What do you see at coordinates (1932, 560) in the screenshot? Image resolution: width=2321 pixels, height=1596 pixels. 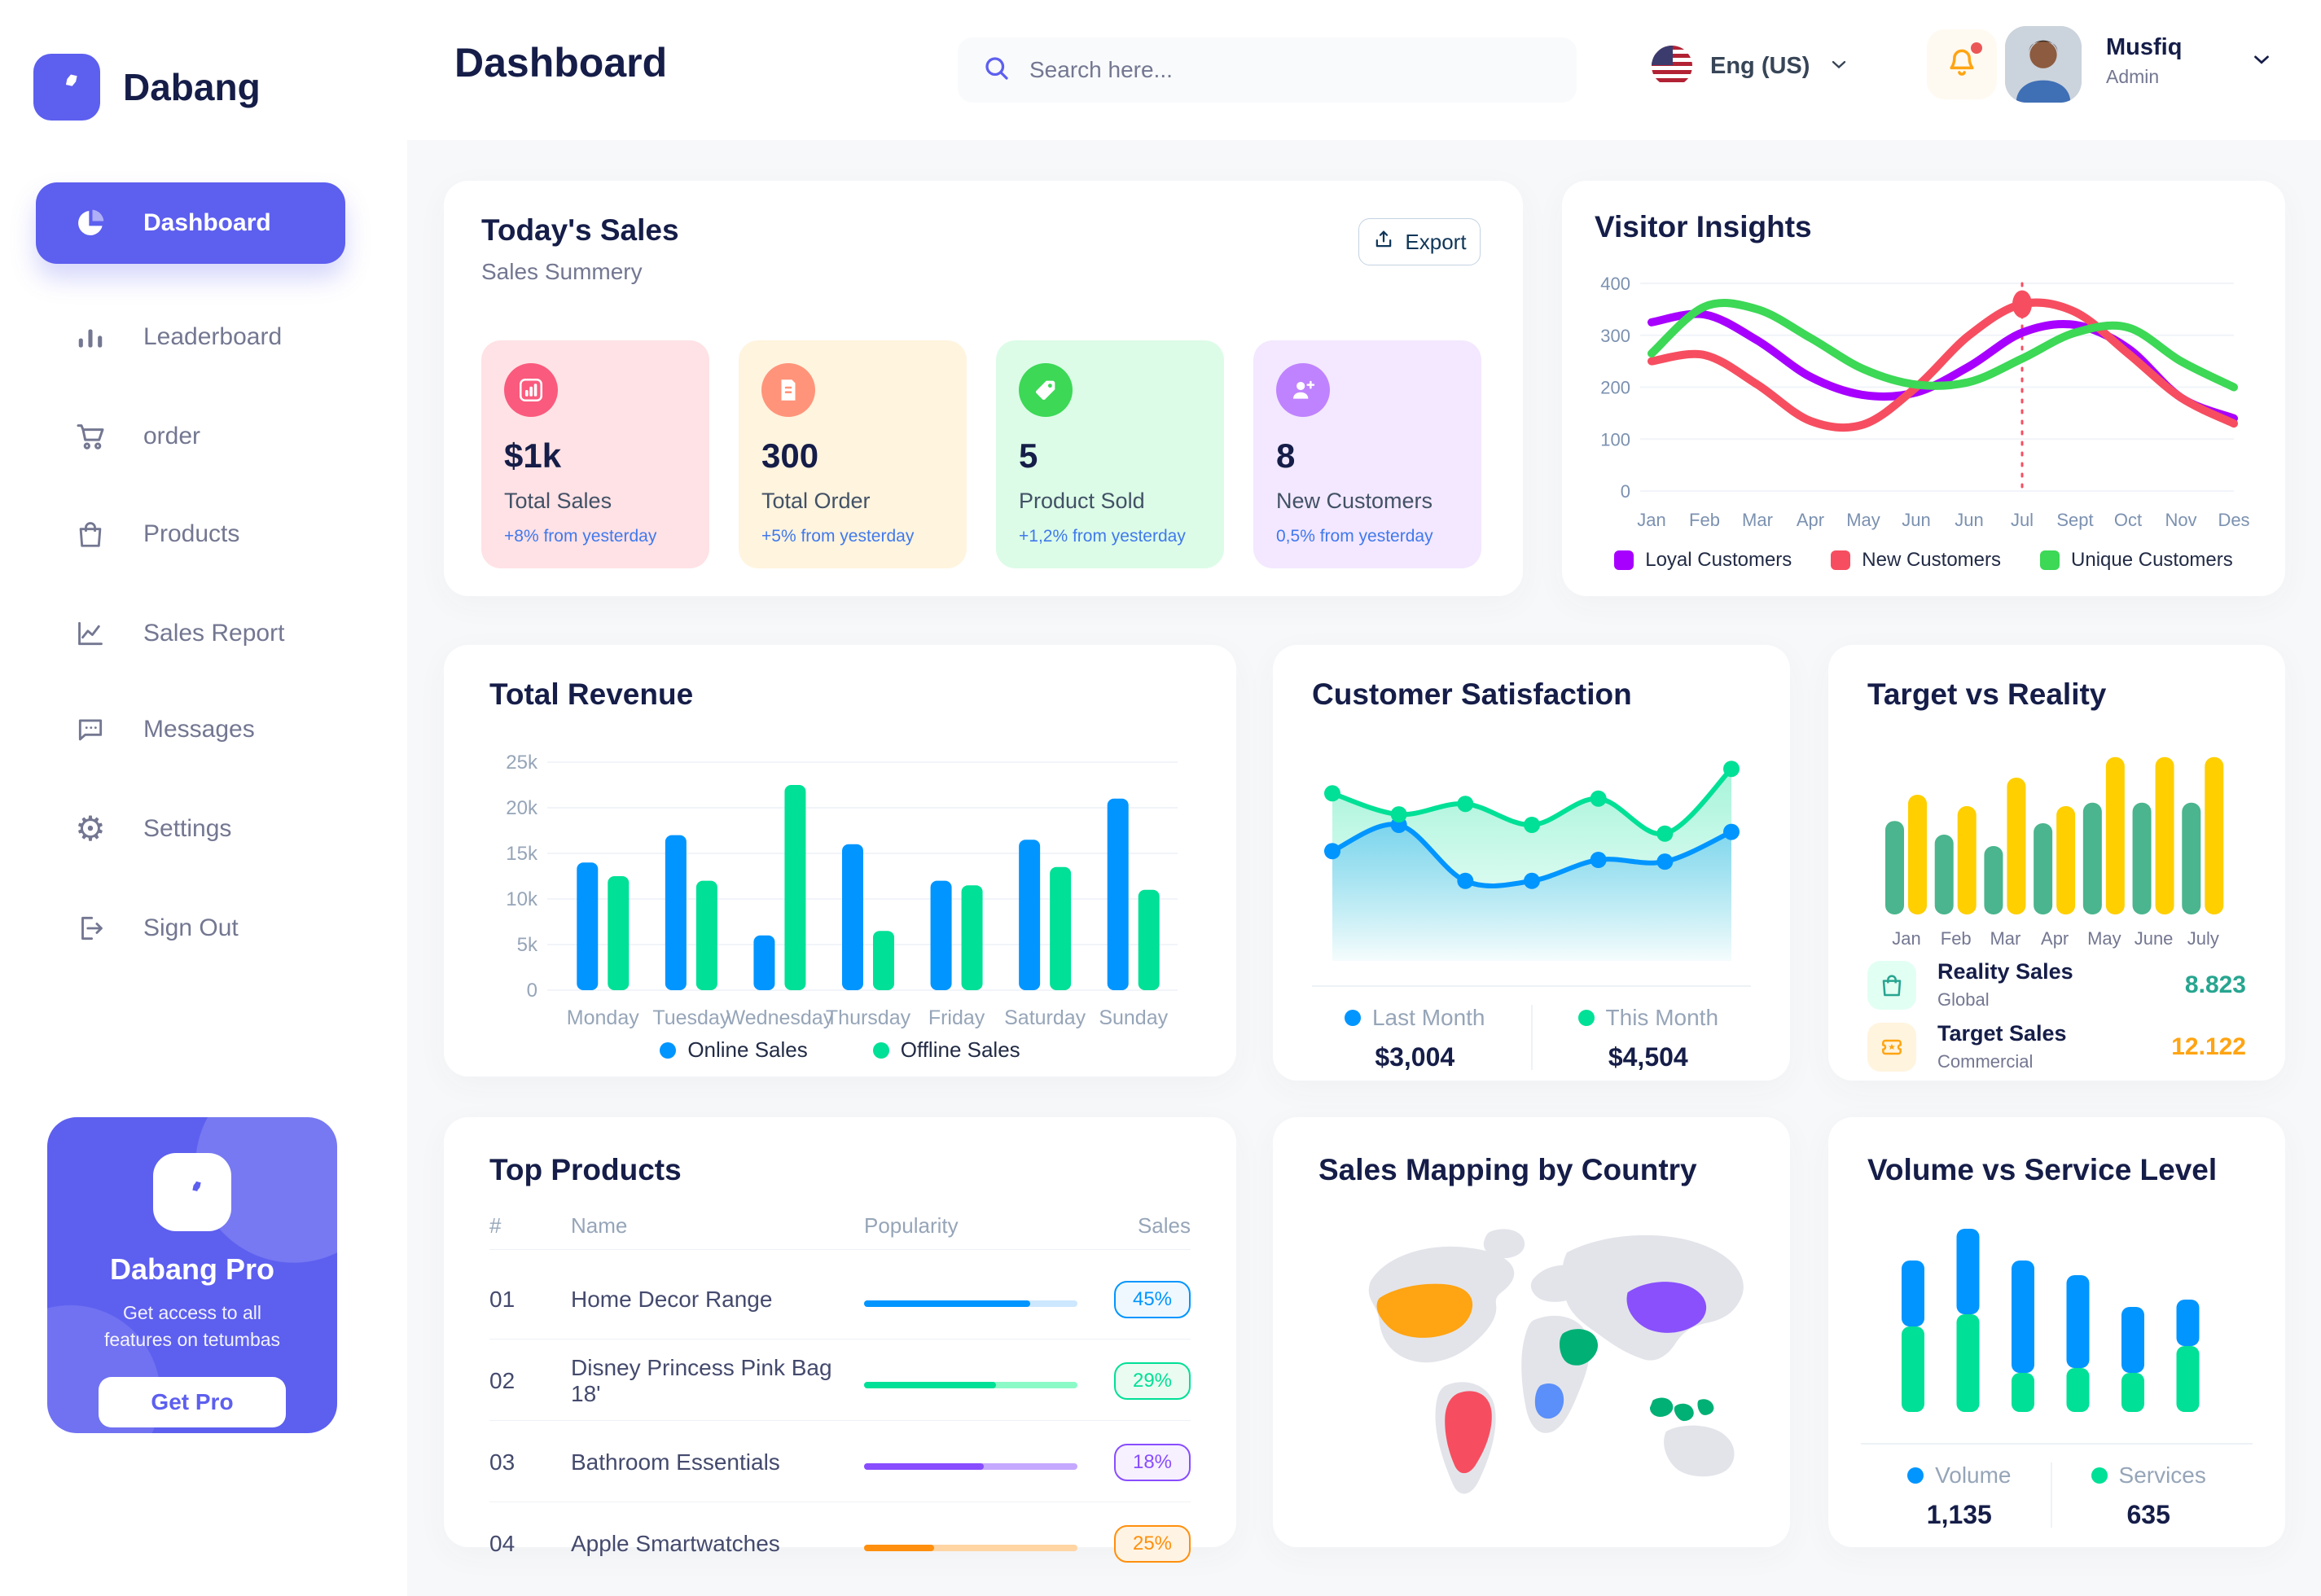 I see `legend-label: New Customers` at bounding box center [1932, 560].